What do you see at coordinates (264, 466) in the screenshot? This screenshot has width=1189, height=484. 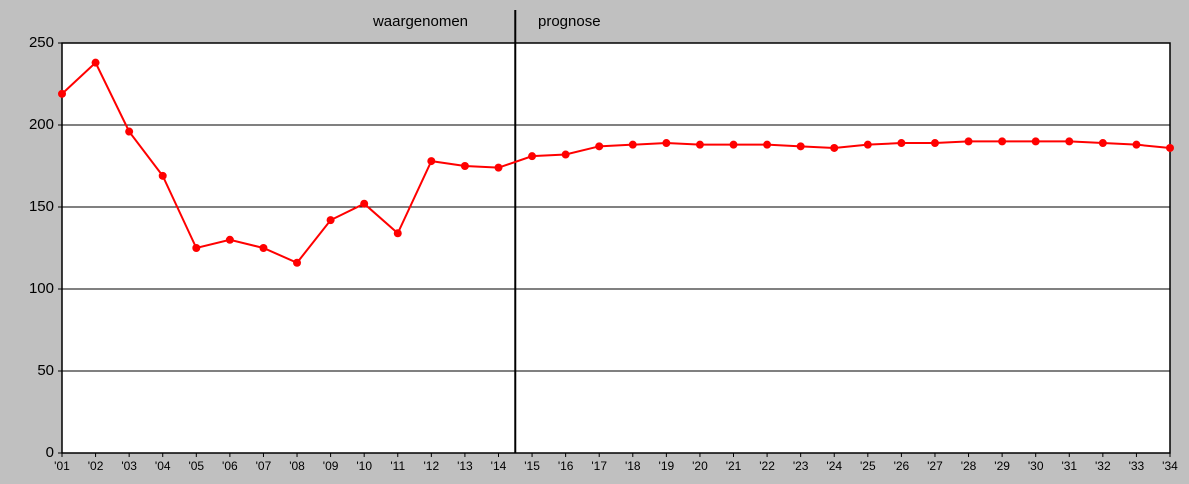 I see `x-tick-label: '07` at bounding box center [264, 466].